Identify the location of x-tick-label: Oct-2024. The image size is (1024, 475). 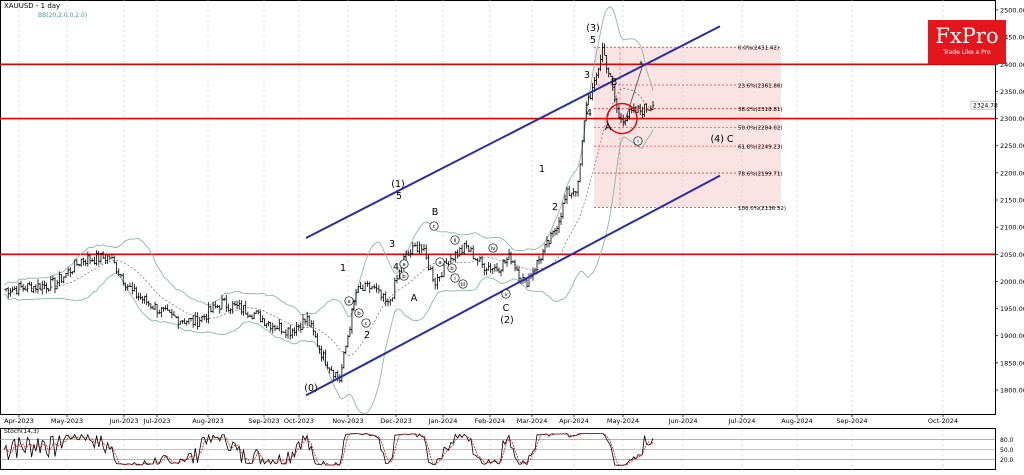
(943, 421).